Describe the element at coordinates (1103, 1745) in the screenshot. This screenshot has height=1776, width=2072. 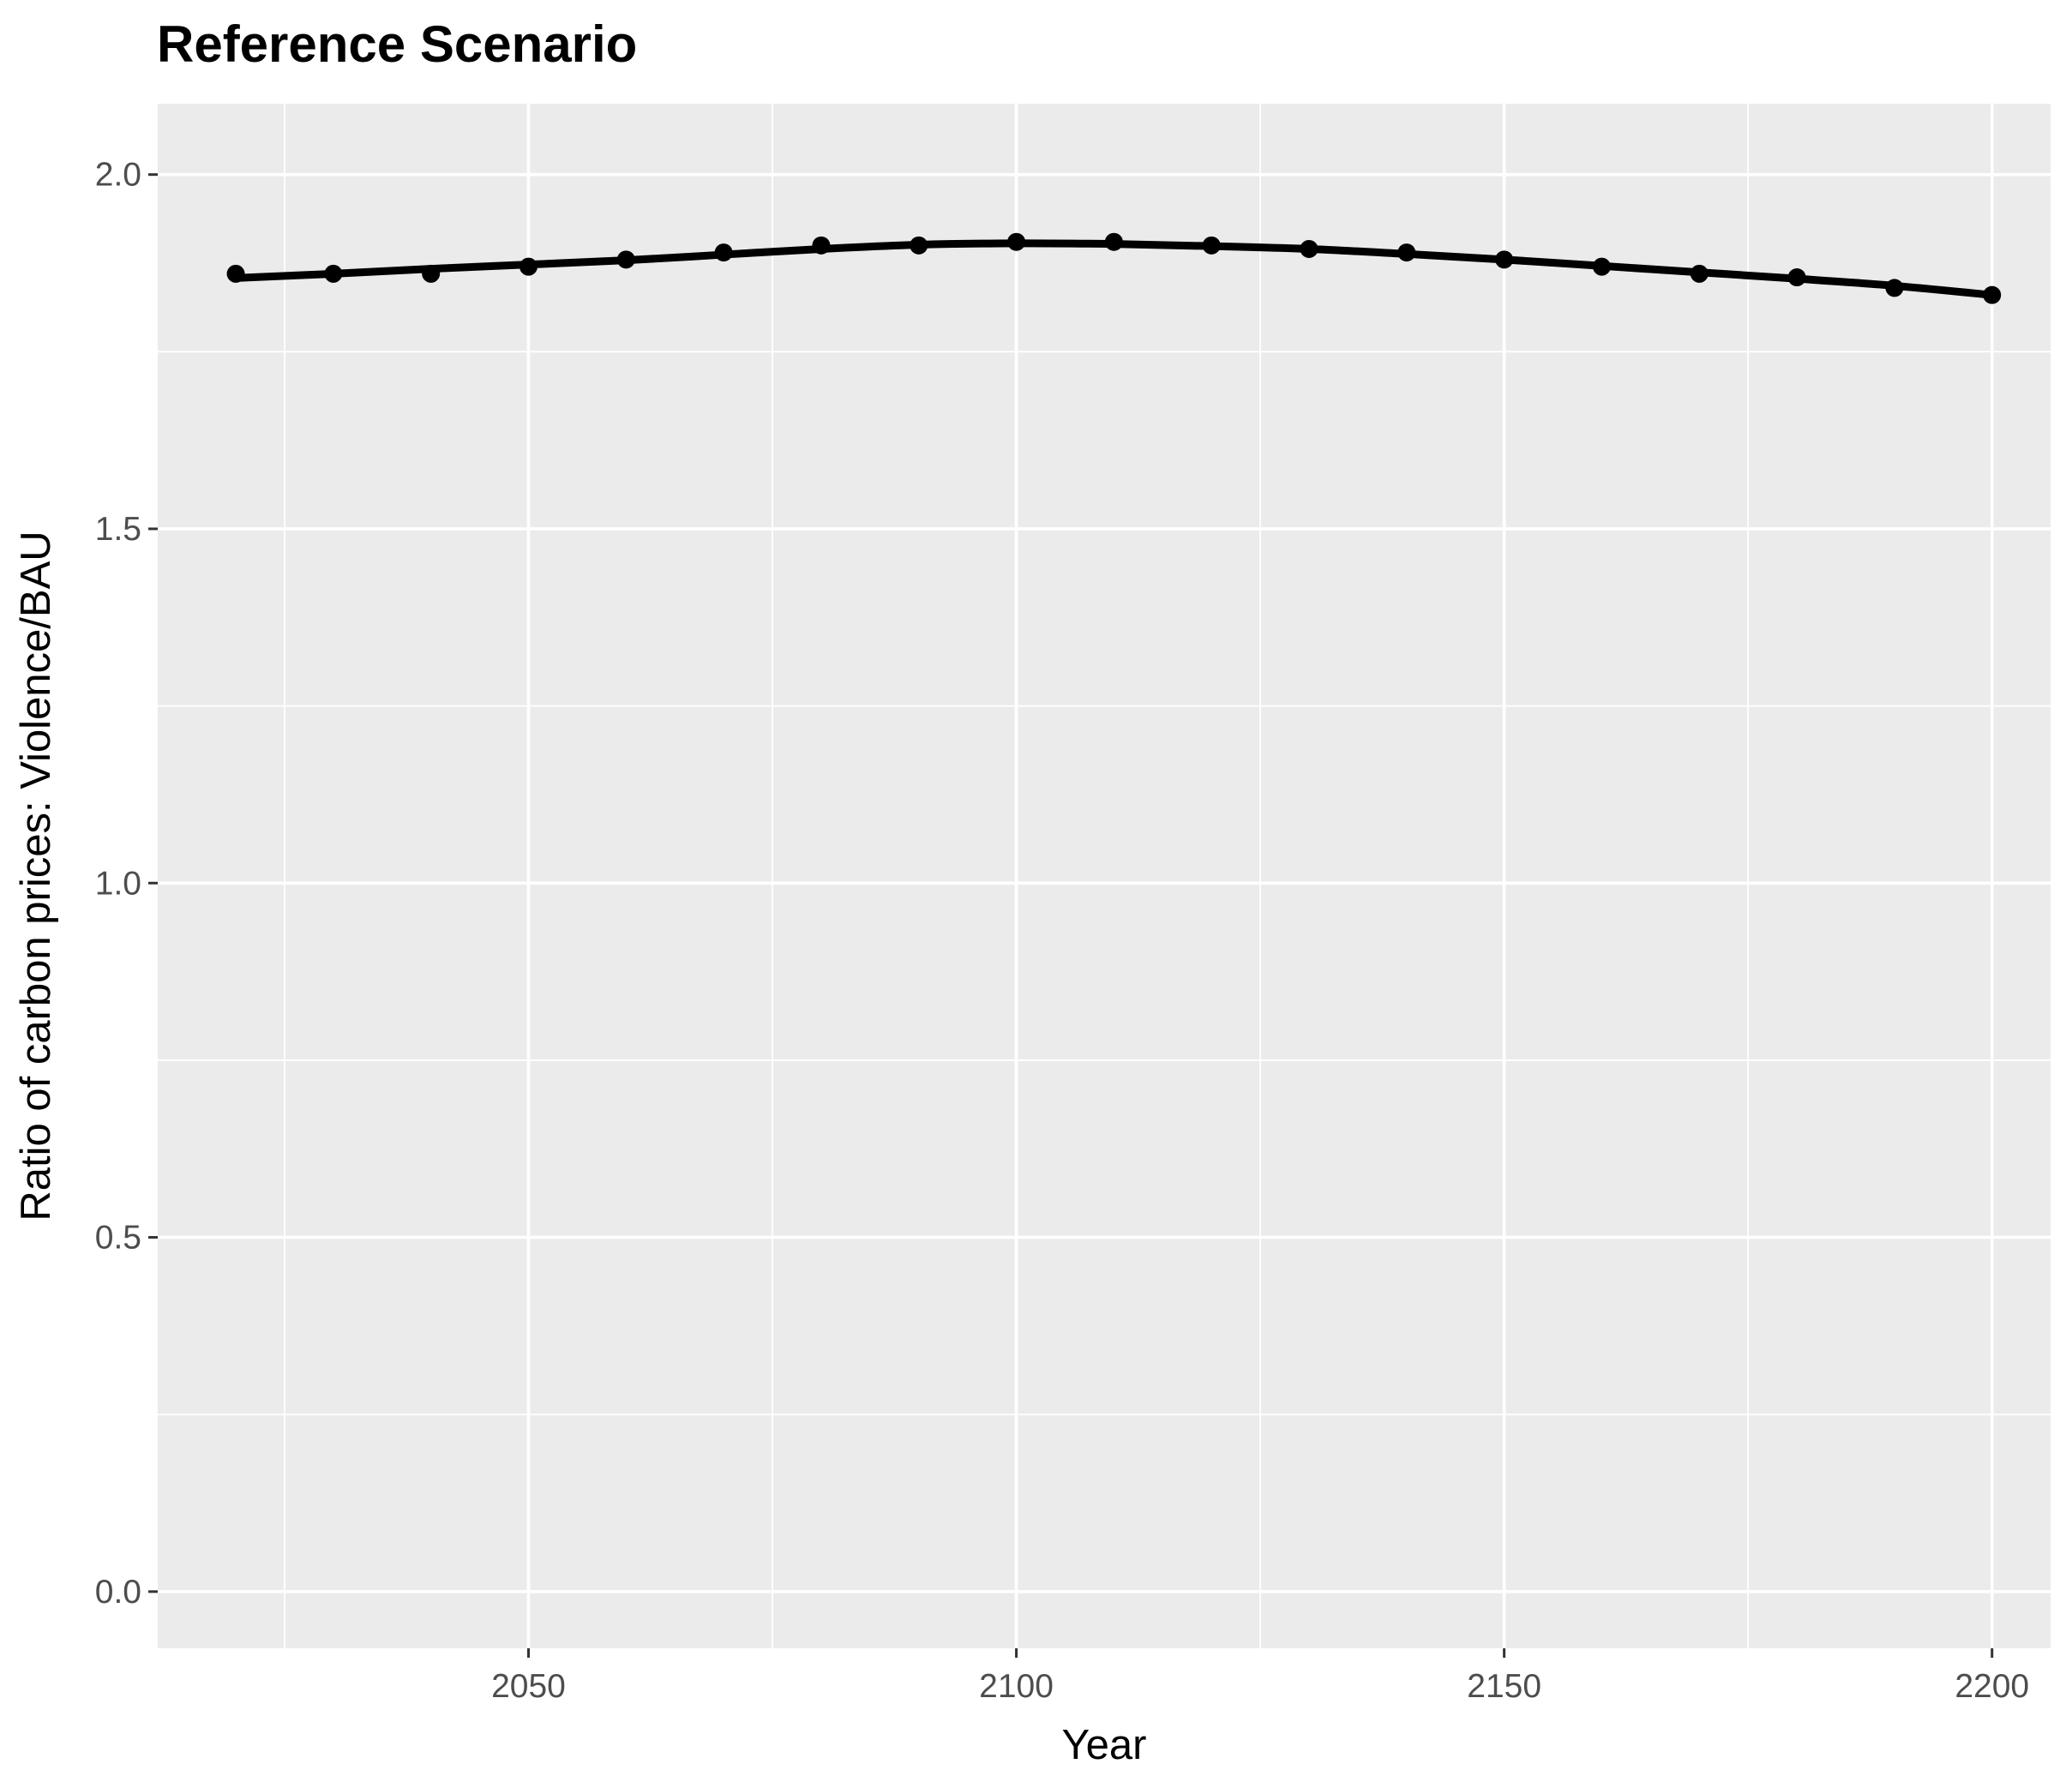
I see `x-axis-title: Year` at that location.